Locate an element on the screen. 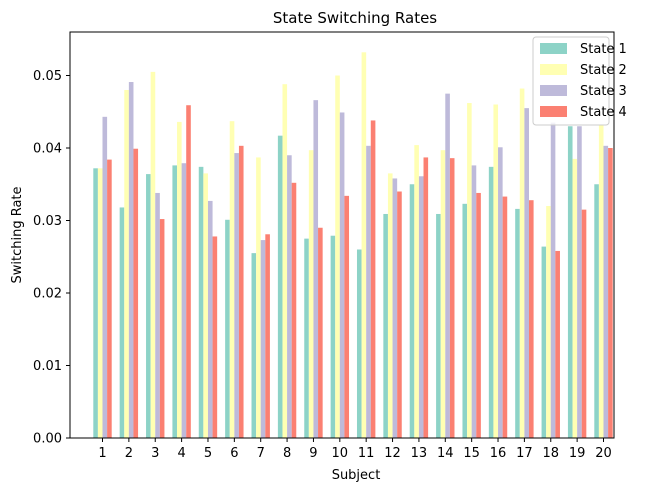  legend-box is located at coordinates (571, 81).